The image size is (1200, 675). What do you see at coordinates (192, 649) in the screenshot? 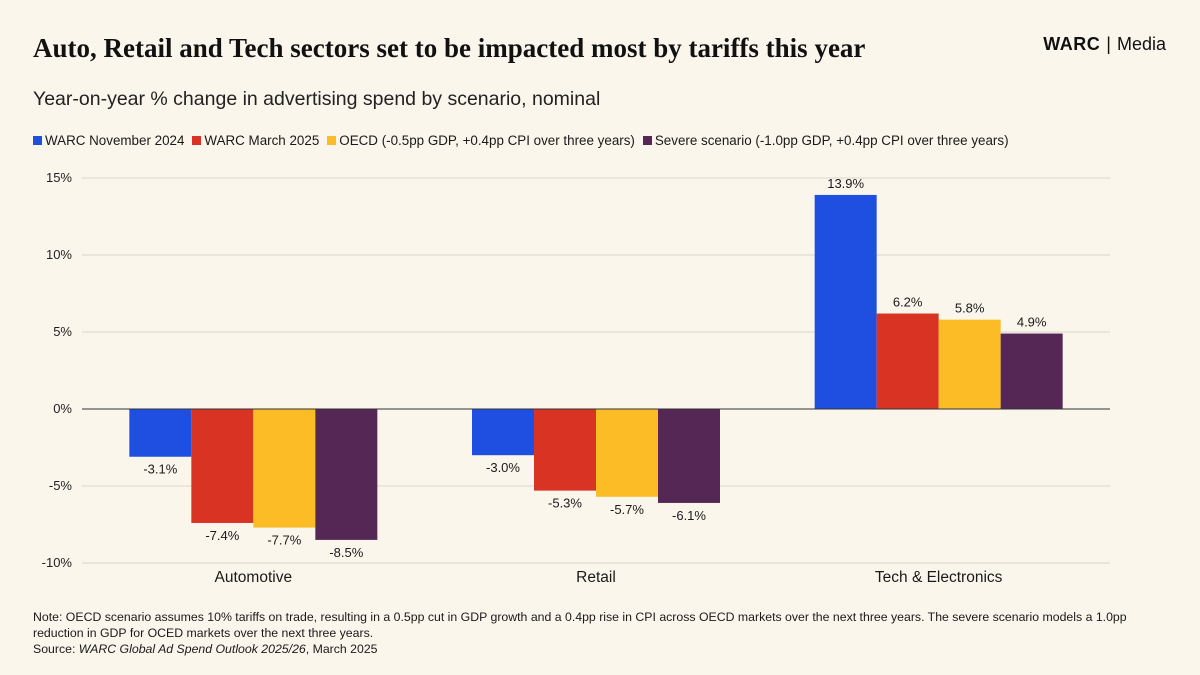
I see `source-title: WARC Global Ad Spend Outlook 2025/26` at bounding box center [192, 649].